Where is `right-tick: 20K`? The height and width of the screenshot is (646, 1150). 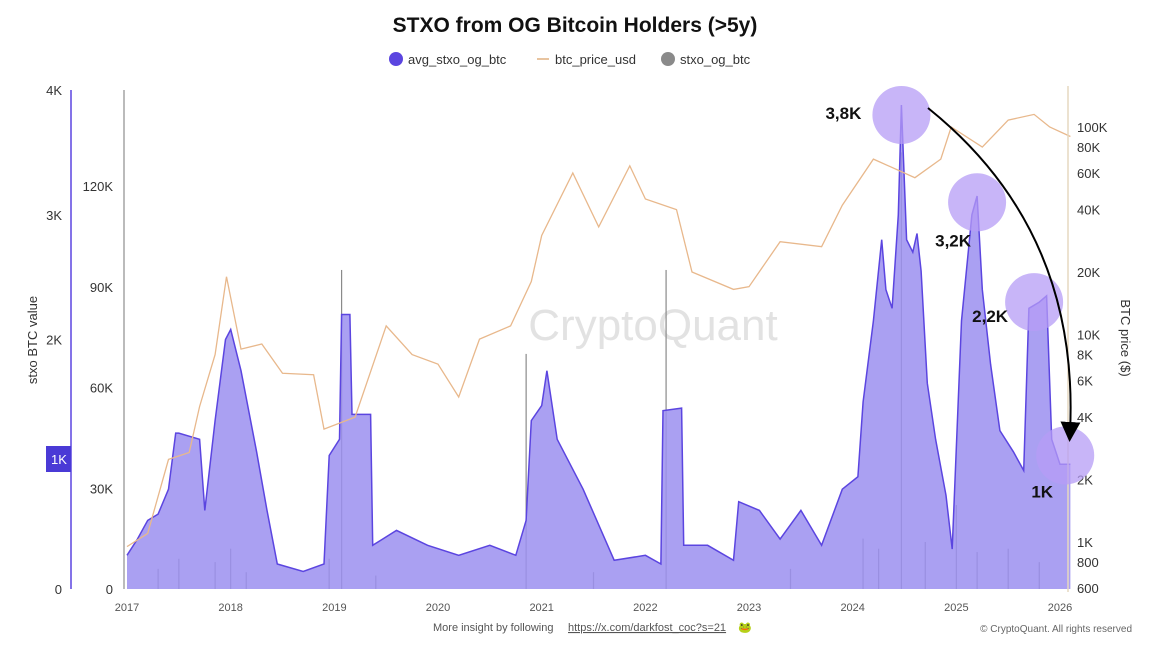 right-tick: 20K is located at coordinates (1088, 272).